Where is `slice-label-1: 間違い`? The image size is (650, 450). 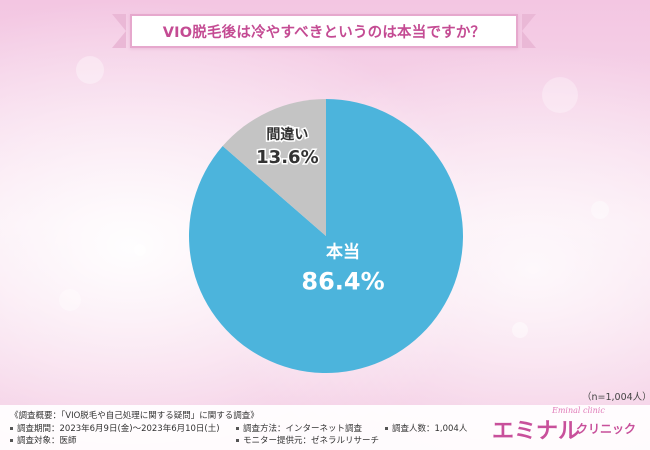 slice-label-1: 間違い is located at coordinates (287, 134).